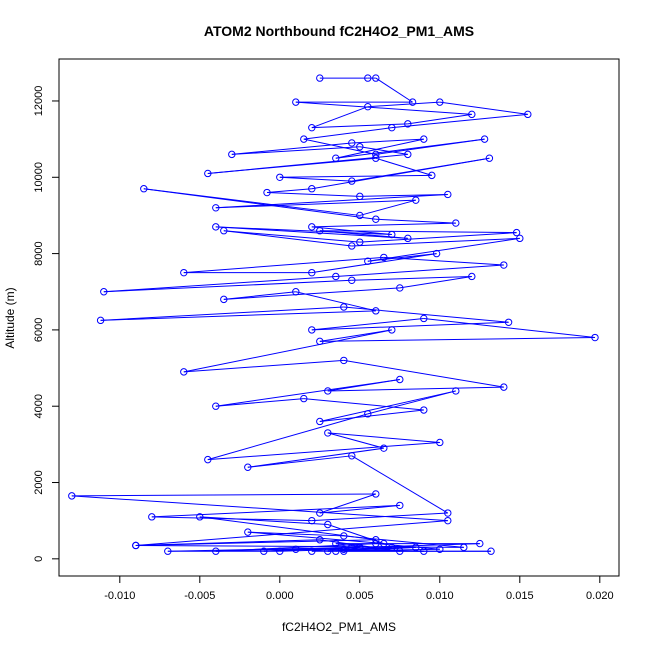 The height and width of the screenshot is (655, 650). What do you see at coordinates (440, 596) in the screenshot?
I see `x-tick-label: 0.010` at bounding box center [440, 596].